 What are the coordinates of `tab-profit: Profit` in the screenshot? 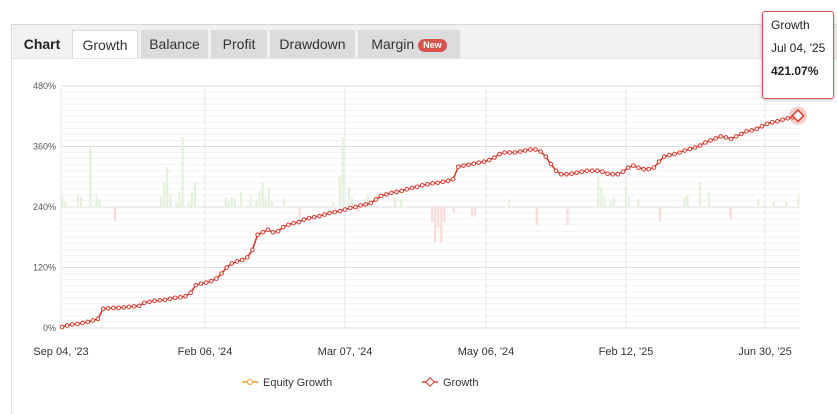 It's located at (239, 44).